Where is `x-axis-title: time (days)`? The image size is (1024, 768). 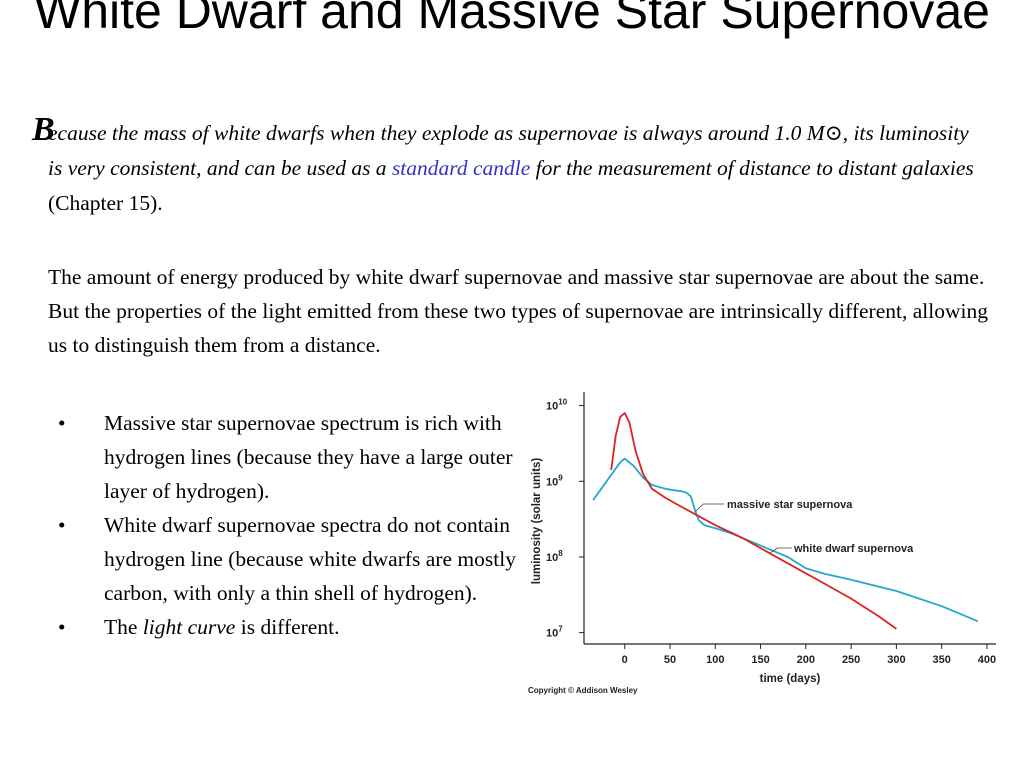 x-axis-title: time (days) is located at coordinates (790, 679).